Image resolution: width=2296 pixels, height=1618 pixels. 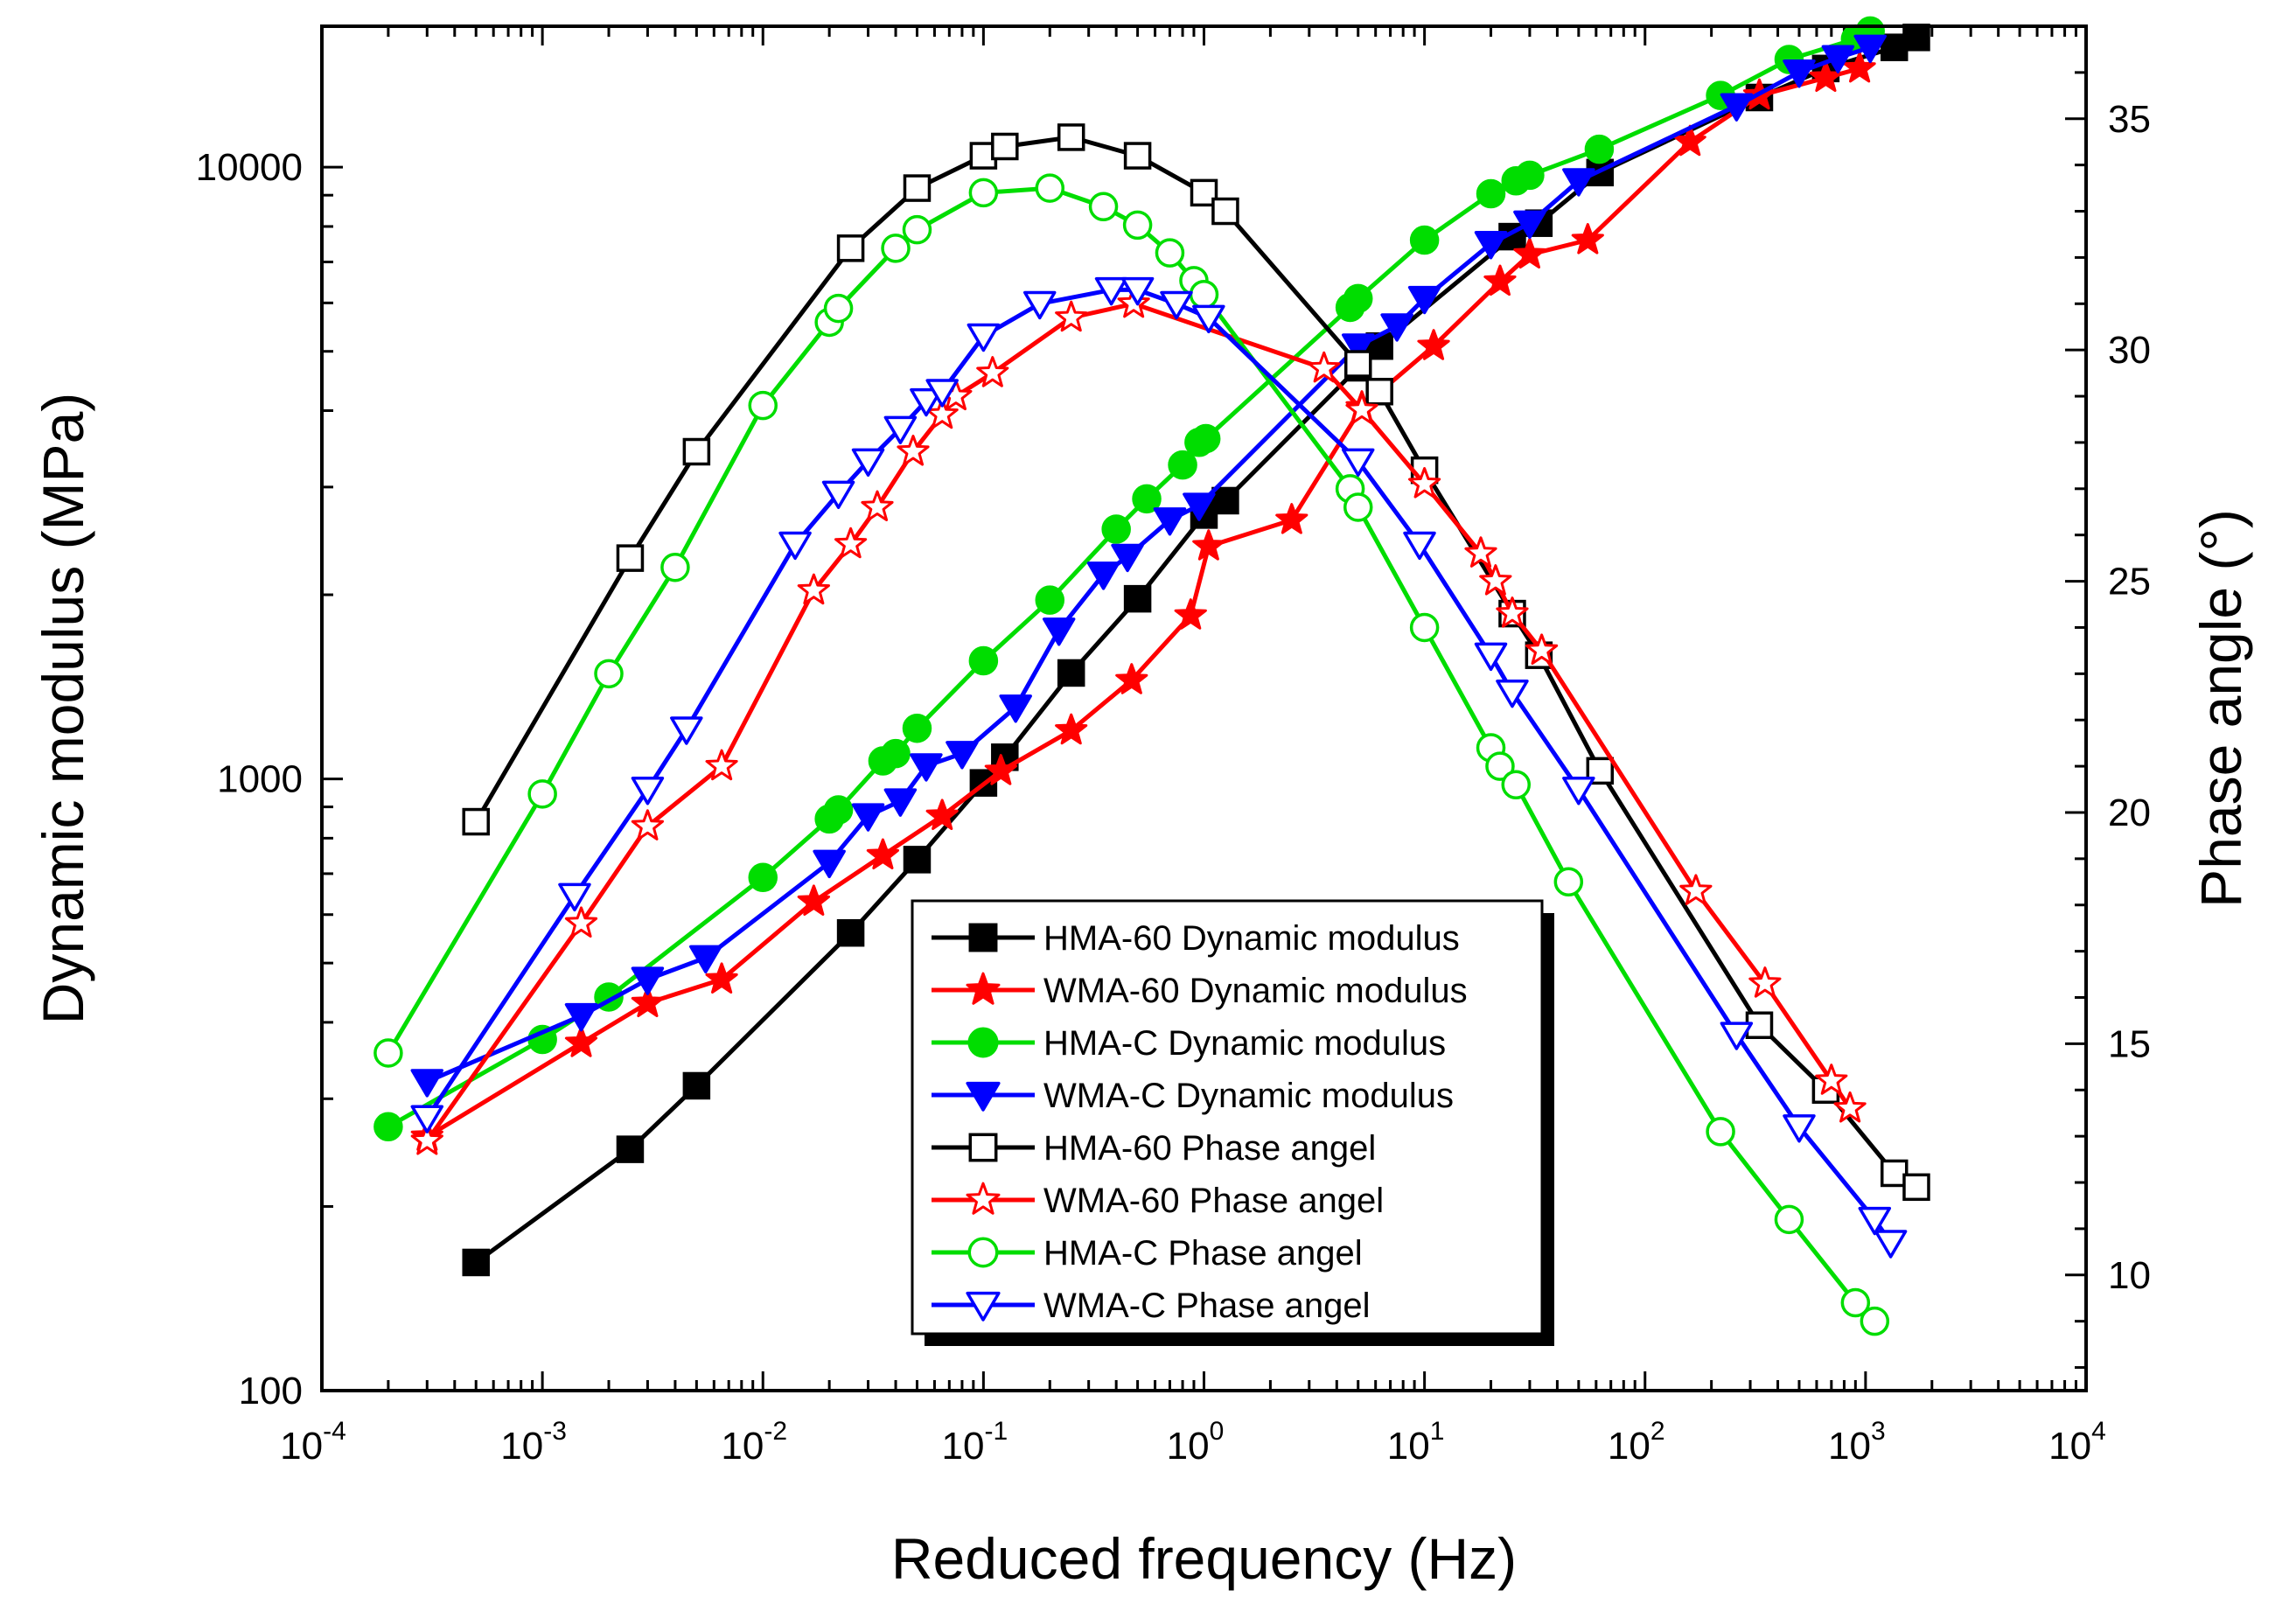 I want to click on x-tick-label: 10⁻³, so click(x=533, y=1442).